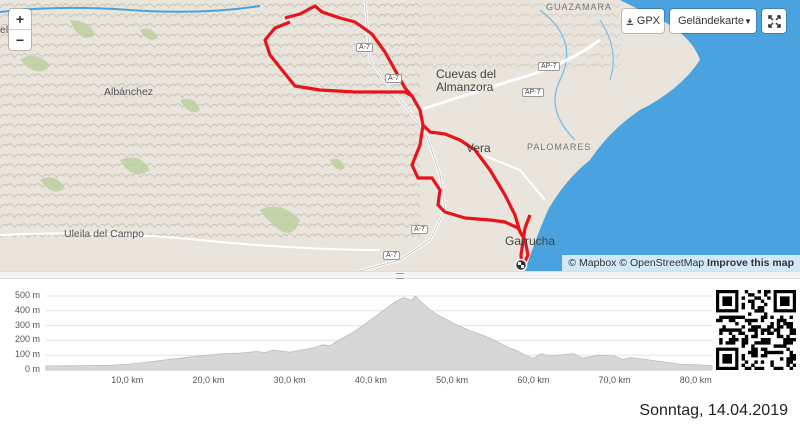 The image size is (800, 434). What do you see at coordinates (27, 309) in the screenshot?
I see `y-tick-label: 400 m` at bounding box center [27, 309].